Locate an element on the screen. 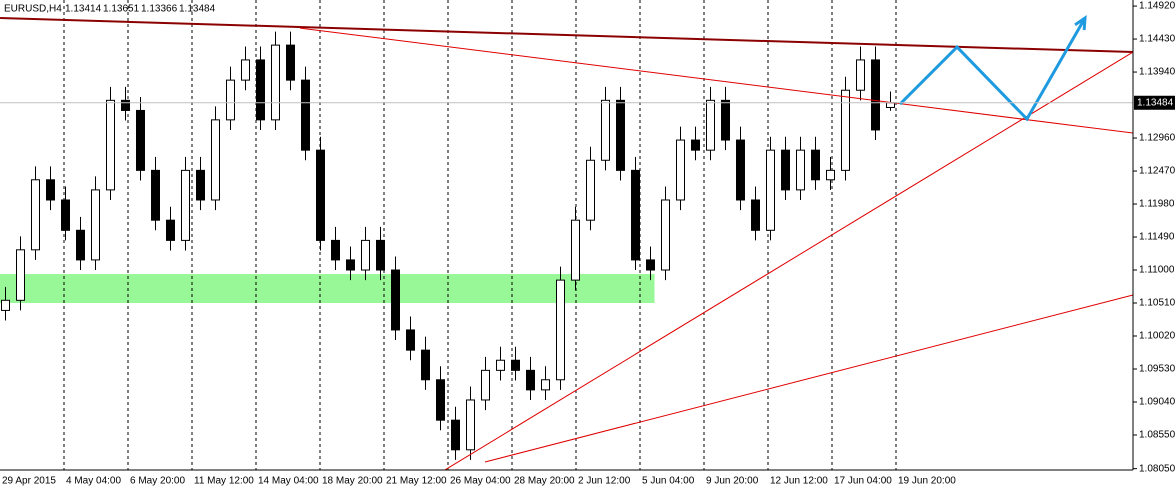 Image resolution: width=1175 pixels, height=491 pixels. x-tick-label: 5 Jun 04:00 is located at coordinates (668, 481).